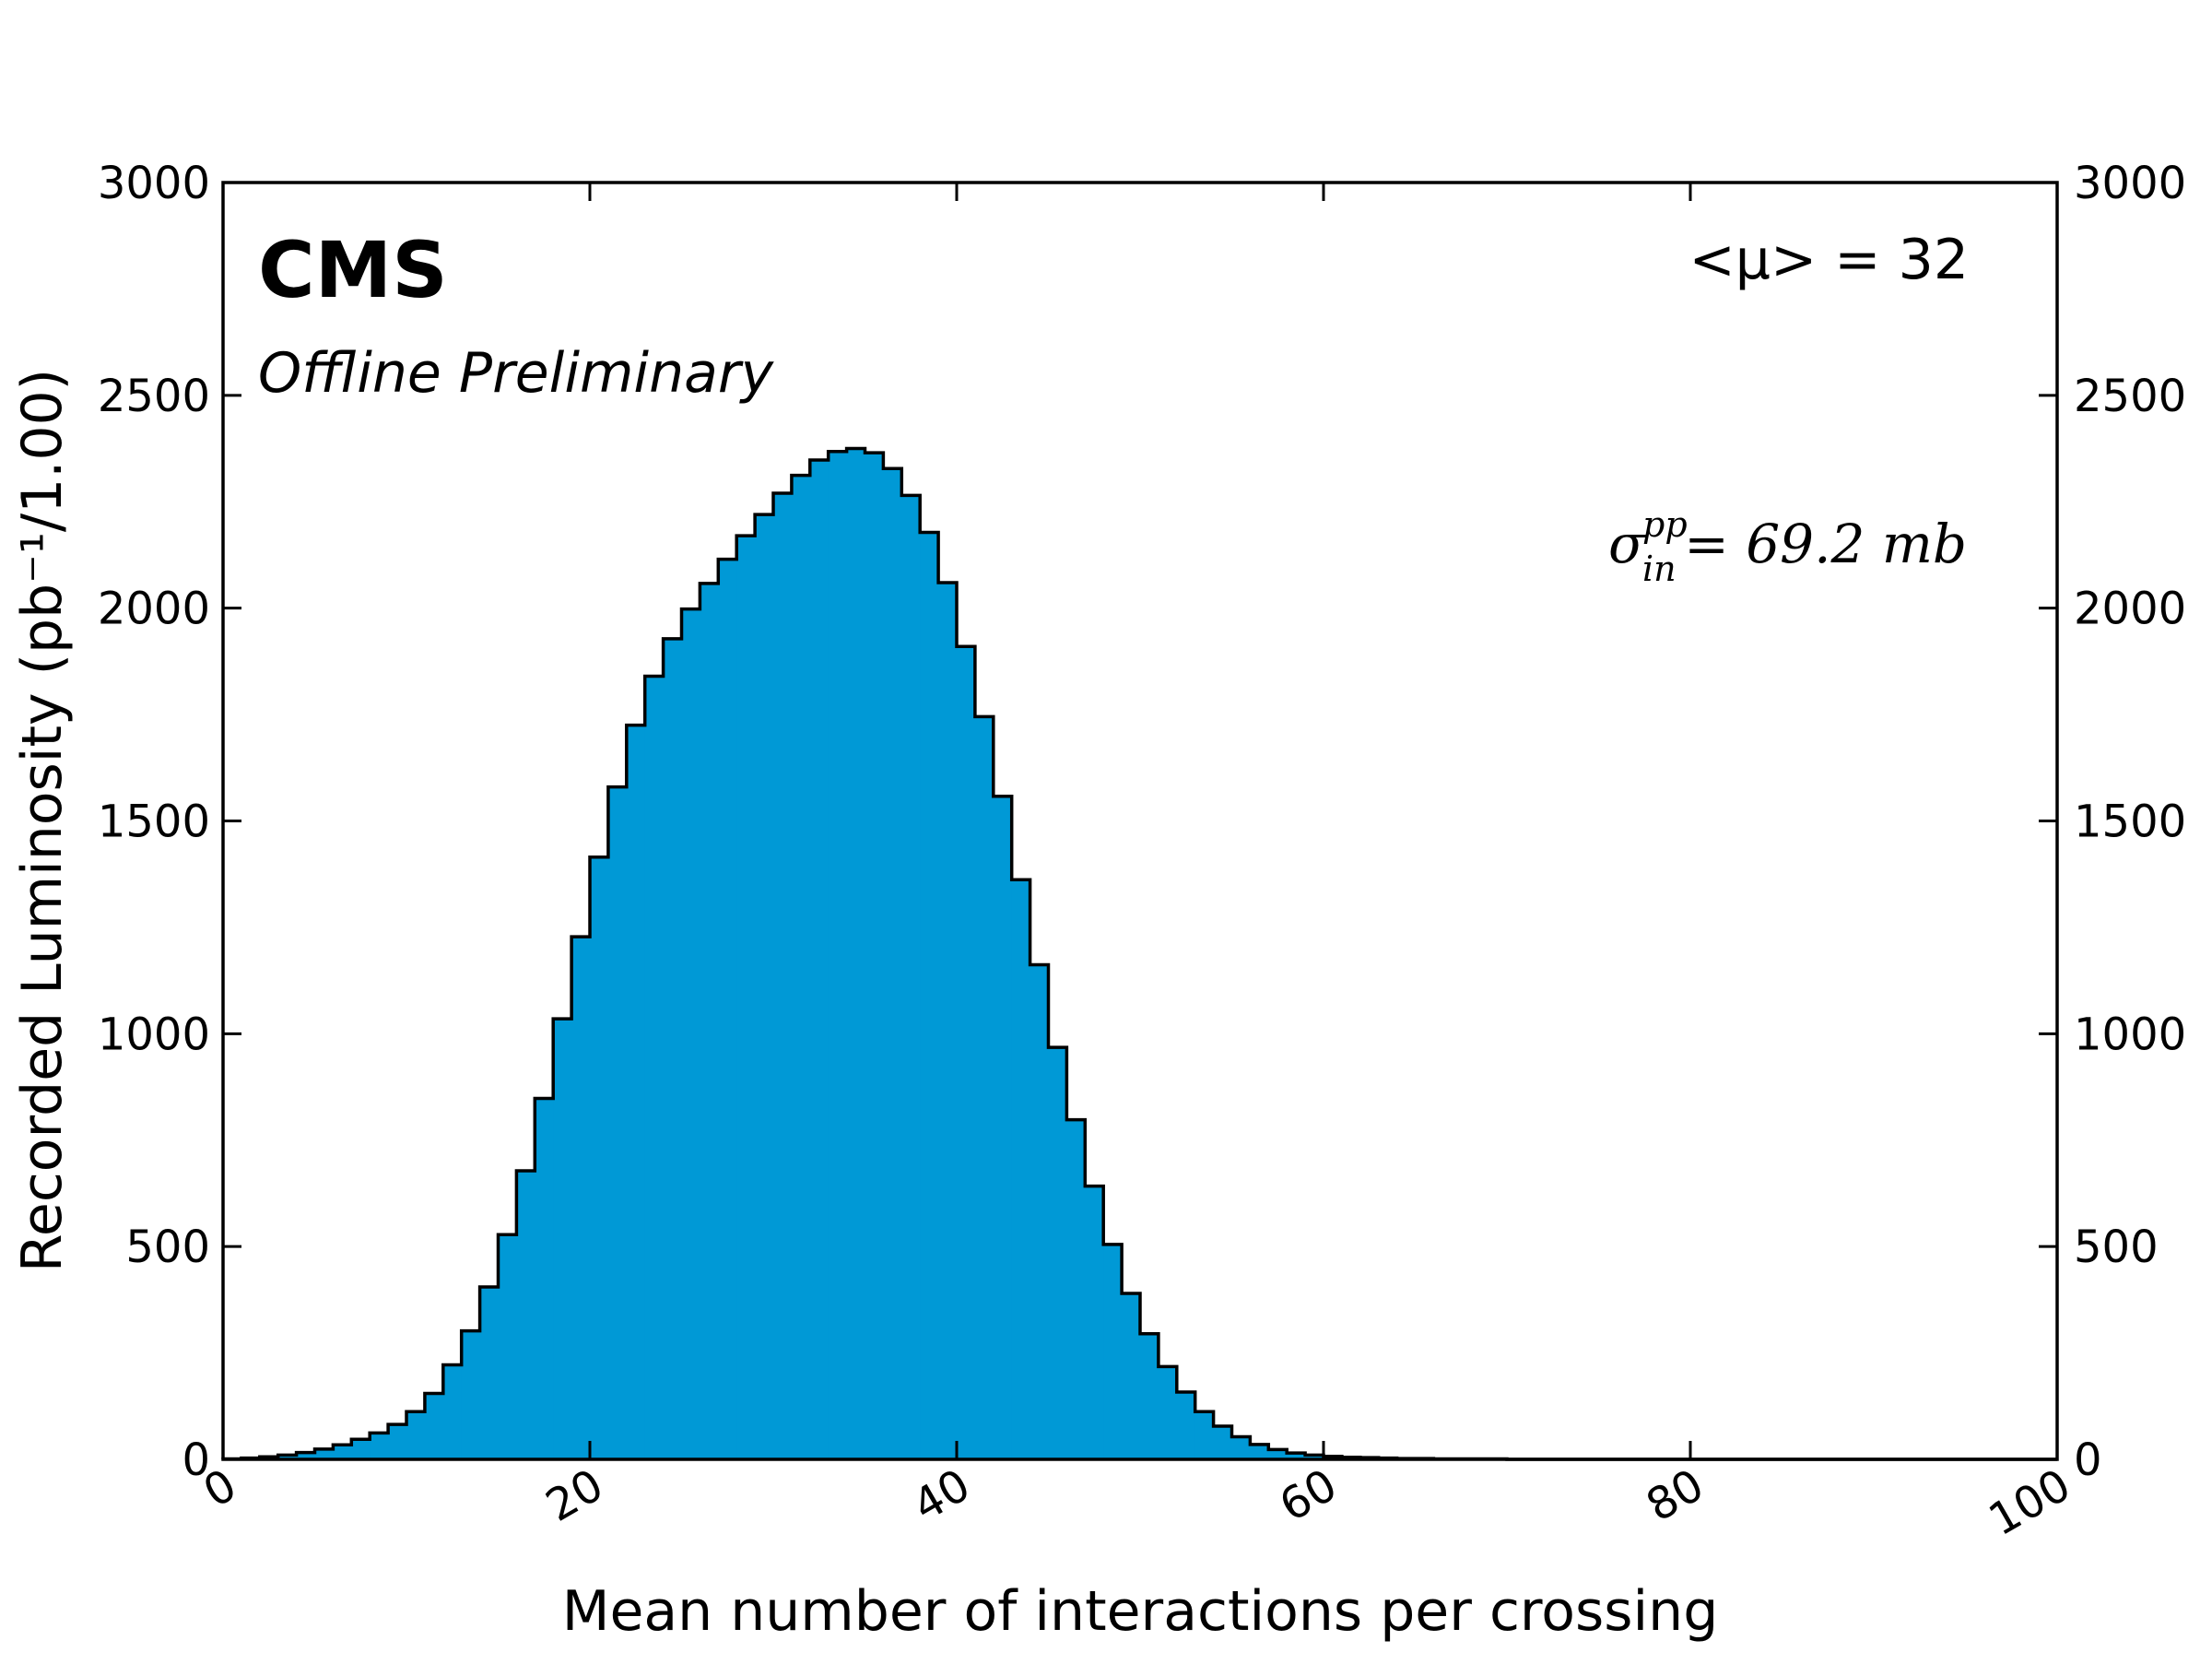 The height and width of the screenshot is (1664, 2212). What do you see at coordinates (154, 396) in the screenshot?
I see `y-tick-label-left: 2500` at bounding box center [154, 396].